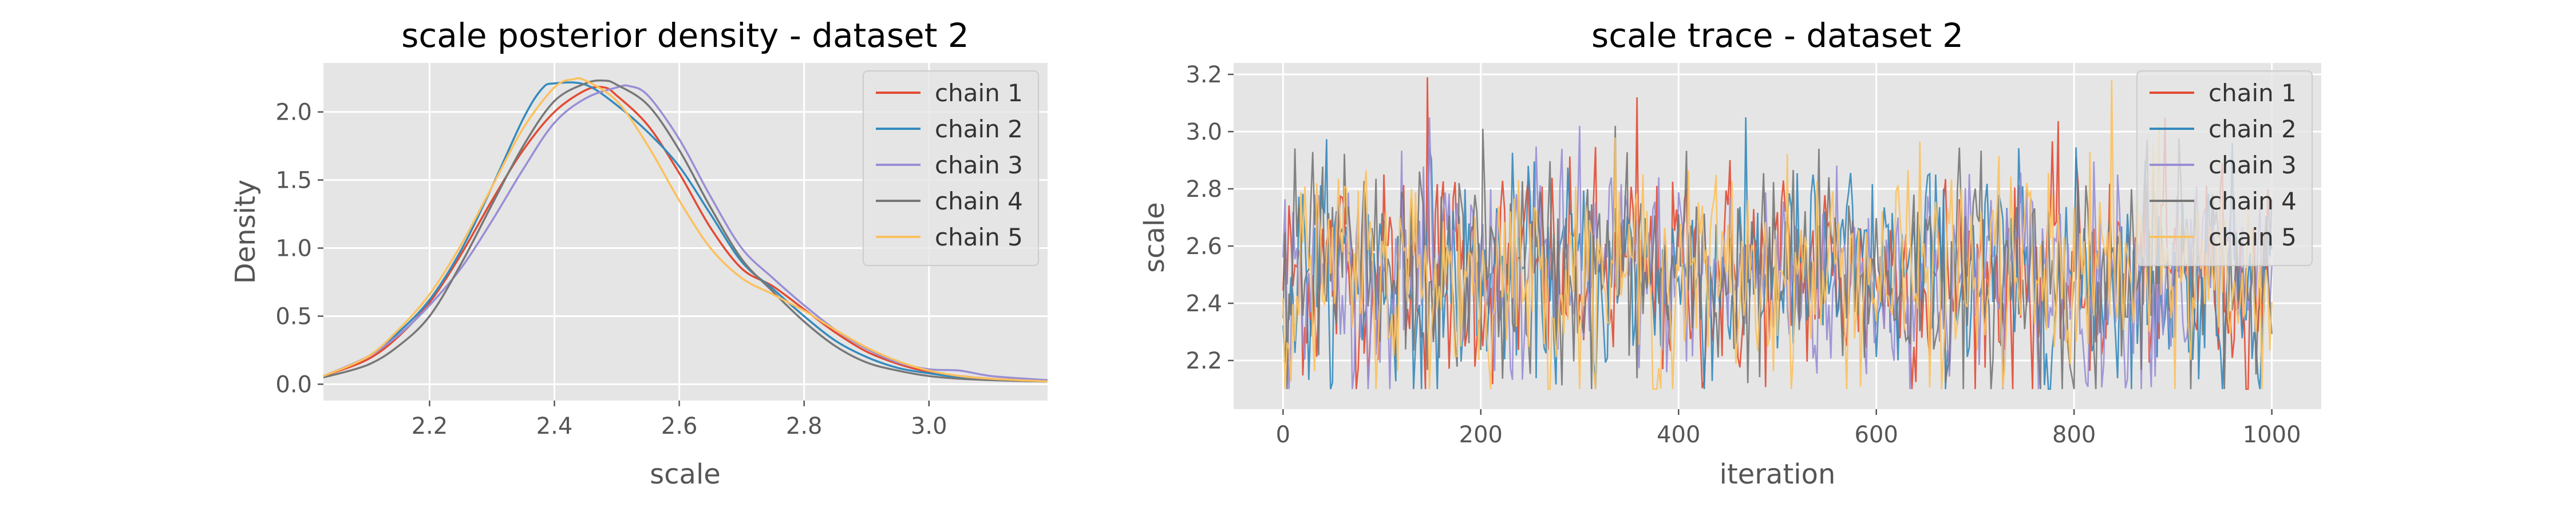 The image size is (2576, 515). Describe the element at coordinates (685, 35) in the screenshot. I see `density-title: scale posterior density - dataset 2` at that location.